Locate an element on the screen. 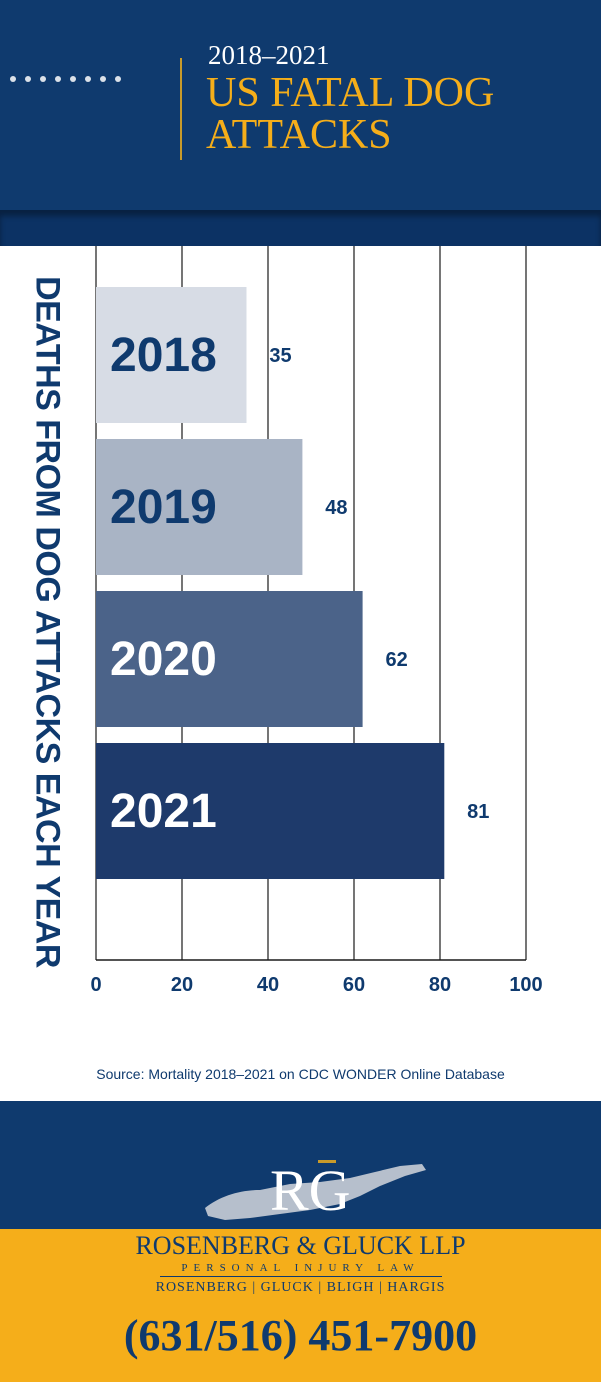  footer-contact-band is located at coordinates (300, 1305).